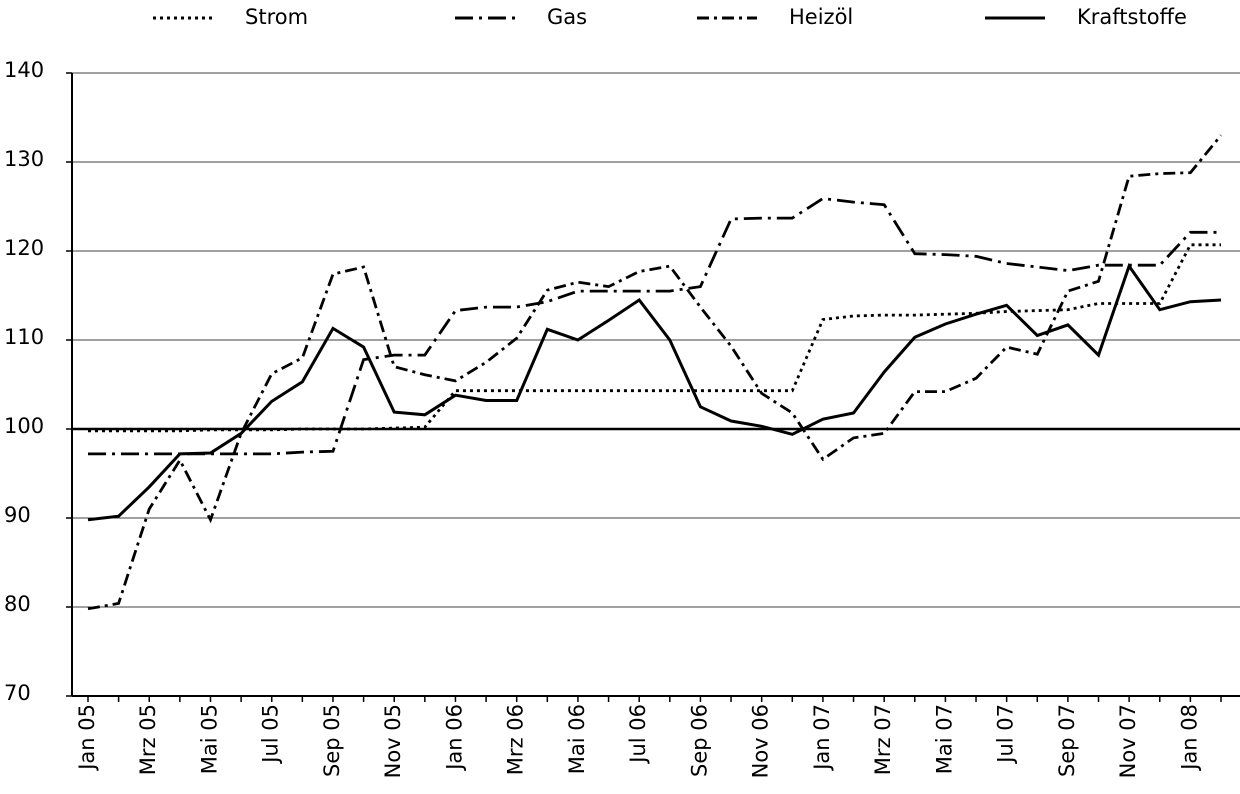  I want to click on x-tick-label: Mai 05, so click(209, 739).